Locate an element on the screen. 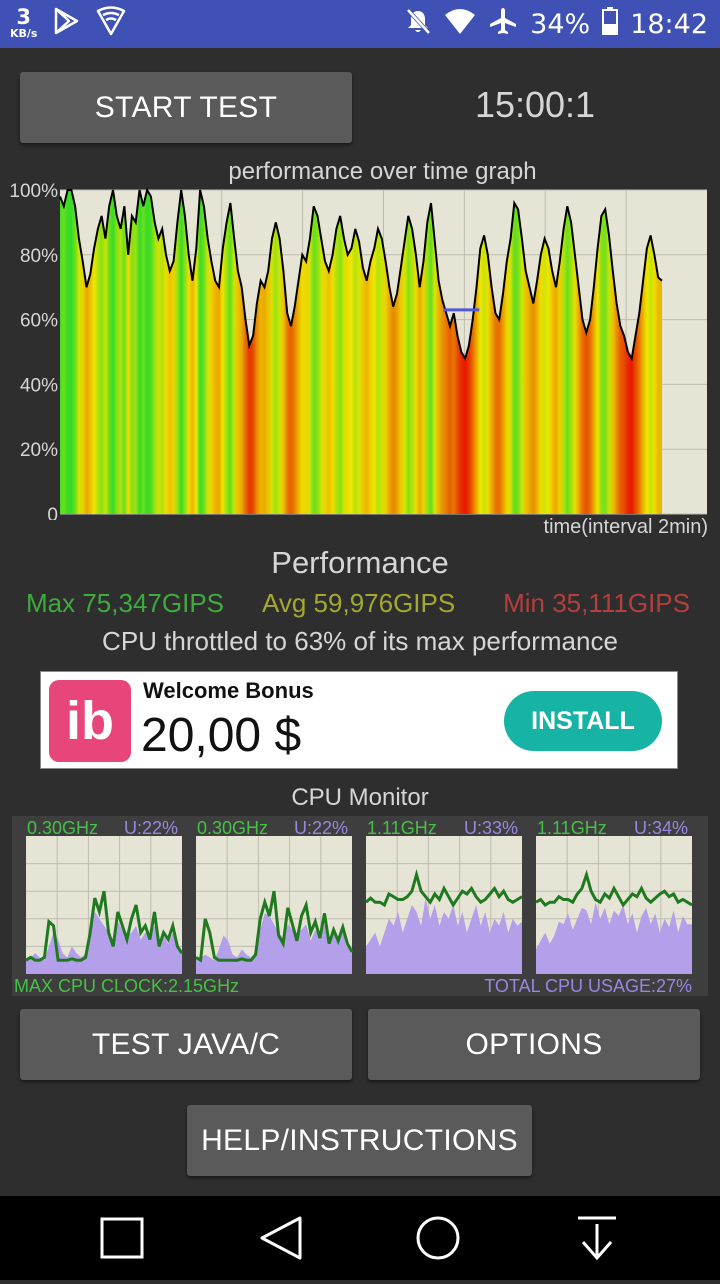 The image size is (720, 1284). home-icon is located at coordinates (438, 1238).